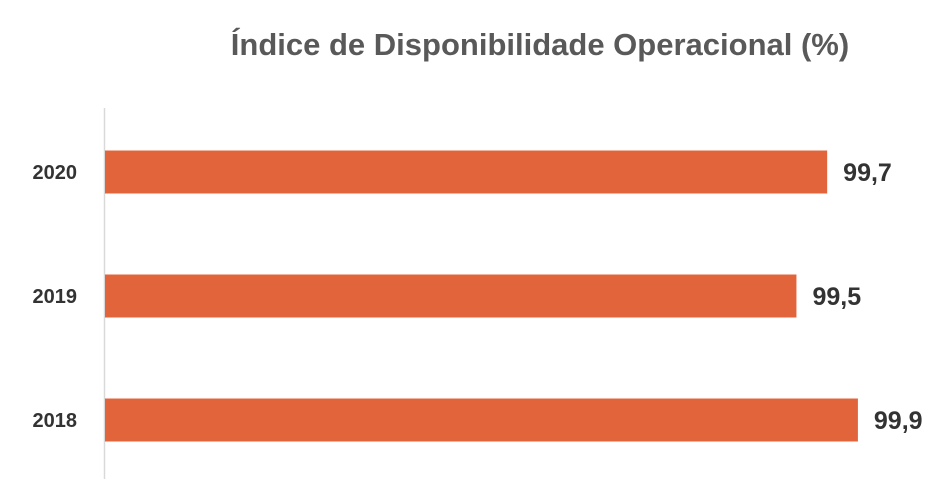  Describe the element at coordinates (55, 173) in the screenshot. I see `category-label-2020: 2020` at that location.